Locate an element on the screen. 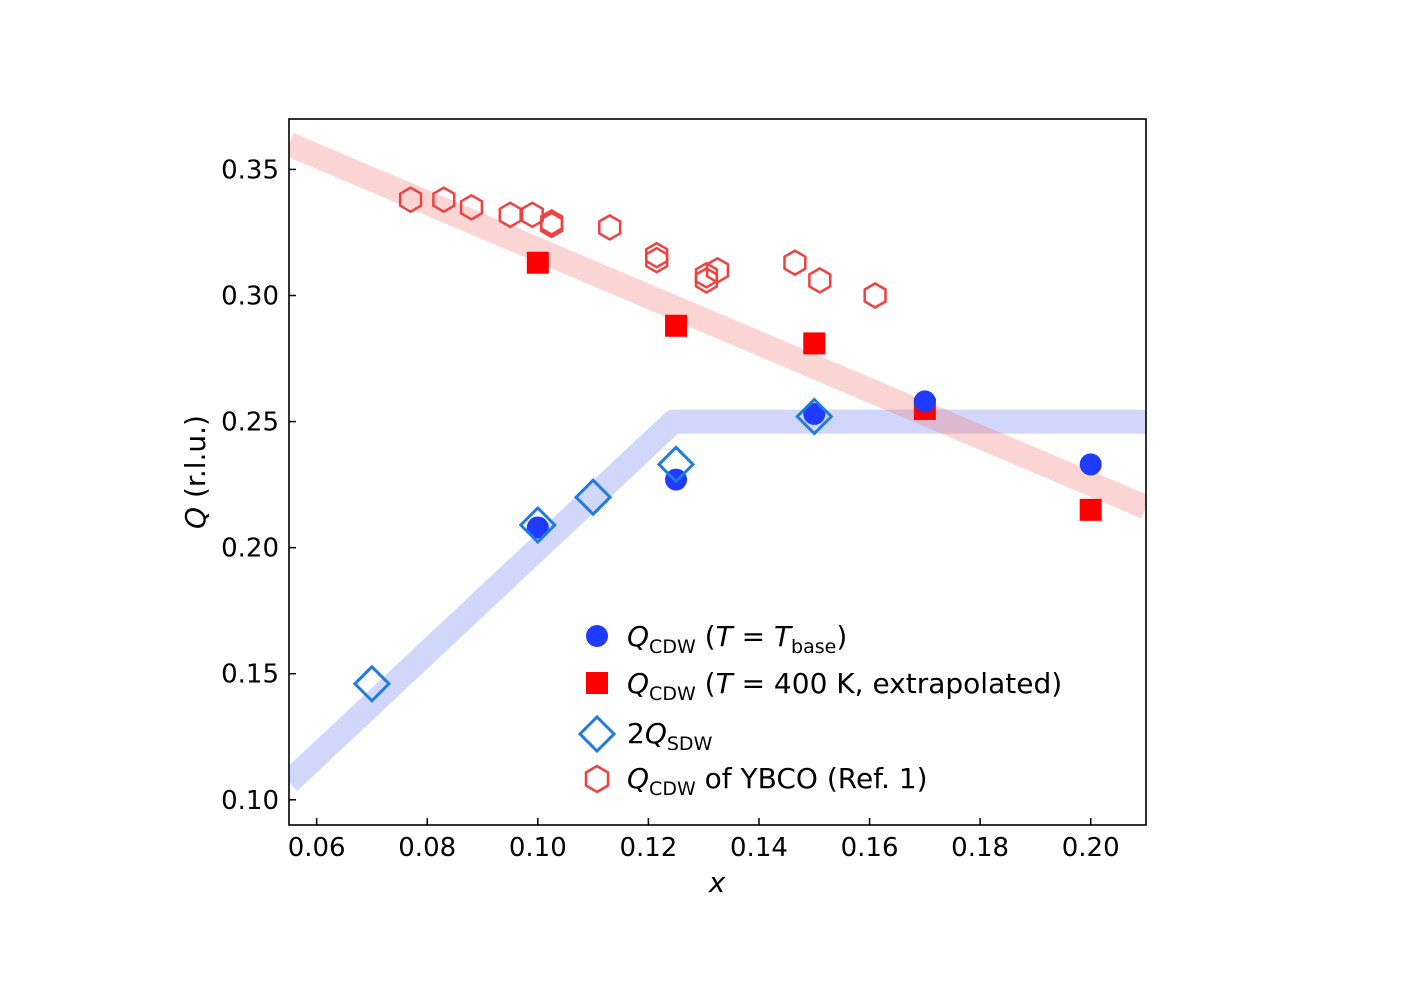 Image resolution: width=1403 pixels, height=1000 pixels. x-tick-label: 0.10 is located at coordinates (538, 848).